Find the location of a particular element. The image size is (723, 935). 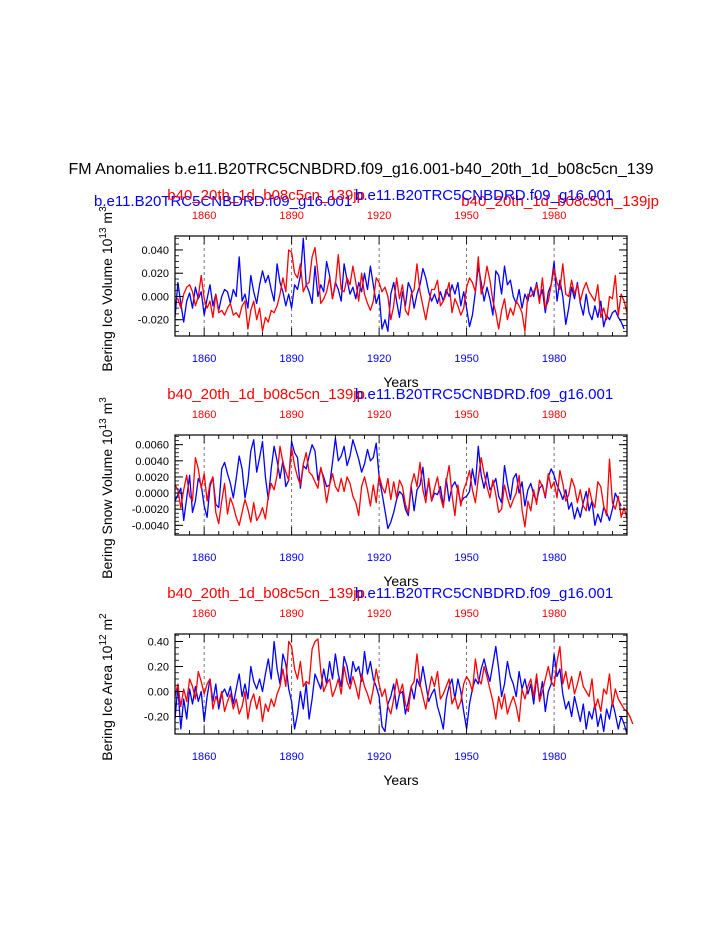

y-axis-title-part: Bering Ice Volume 10 is located at coordinates (107, 304).